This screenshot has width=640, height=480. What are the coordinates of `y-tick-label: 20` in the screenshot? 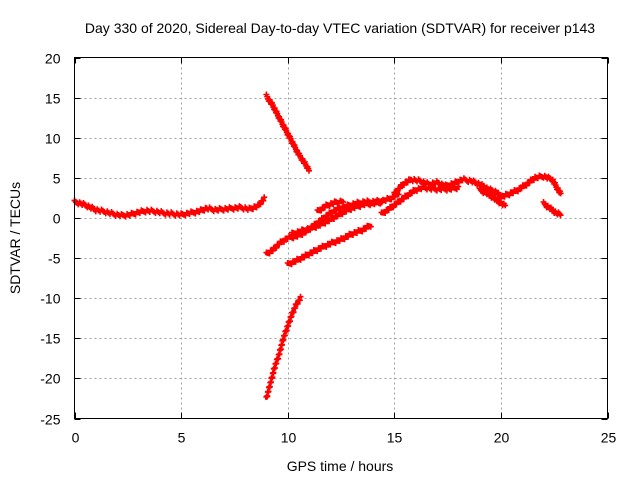 It's located at (53, 59).